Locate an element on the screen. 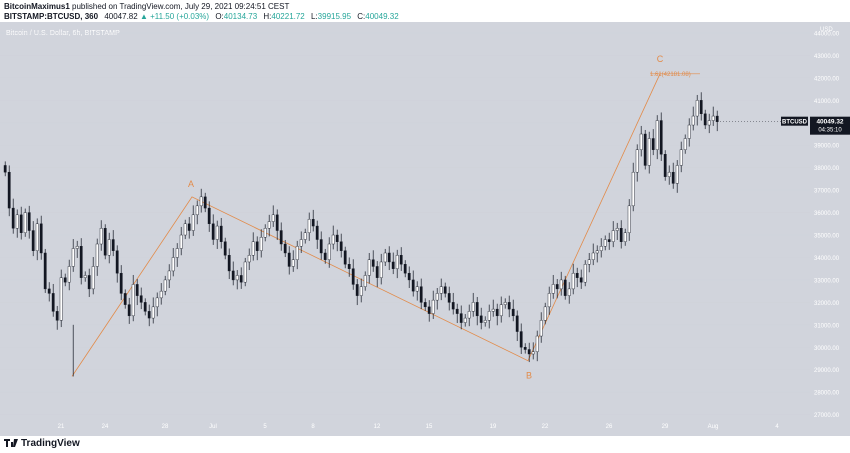  symbol-name: BITSTAMP:BTCUSD, 360 is located at coordinates (51, 16).